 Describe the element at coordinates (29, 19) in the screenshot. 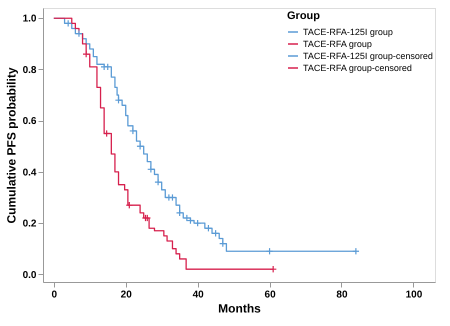

I see `y-tick-label: 1.0` at that location.